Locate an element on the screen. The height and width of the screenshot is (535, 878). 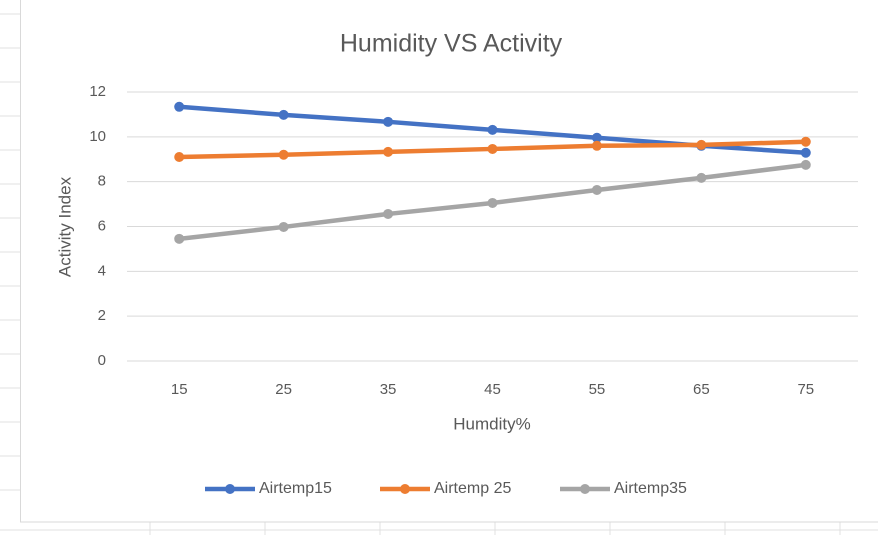
y-tick-label: 8 is located at coordinates (102, 181).